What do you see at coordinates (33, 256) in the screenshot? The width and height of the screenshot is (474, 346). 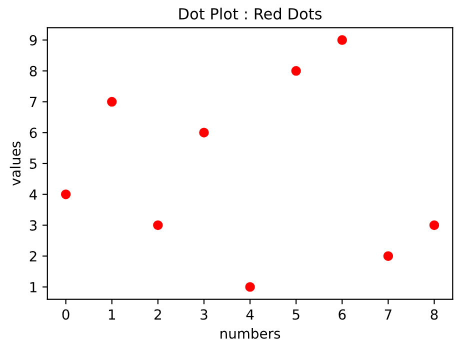 I see `y-tick-label: 2` at bounding box center [33, 256].